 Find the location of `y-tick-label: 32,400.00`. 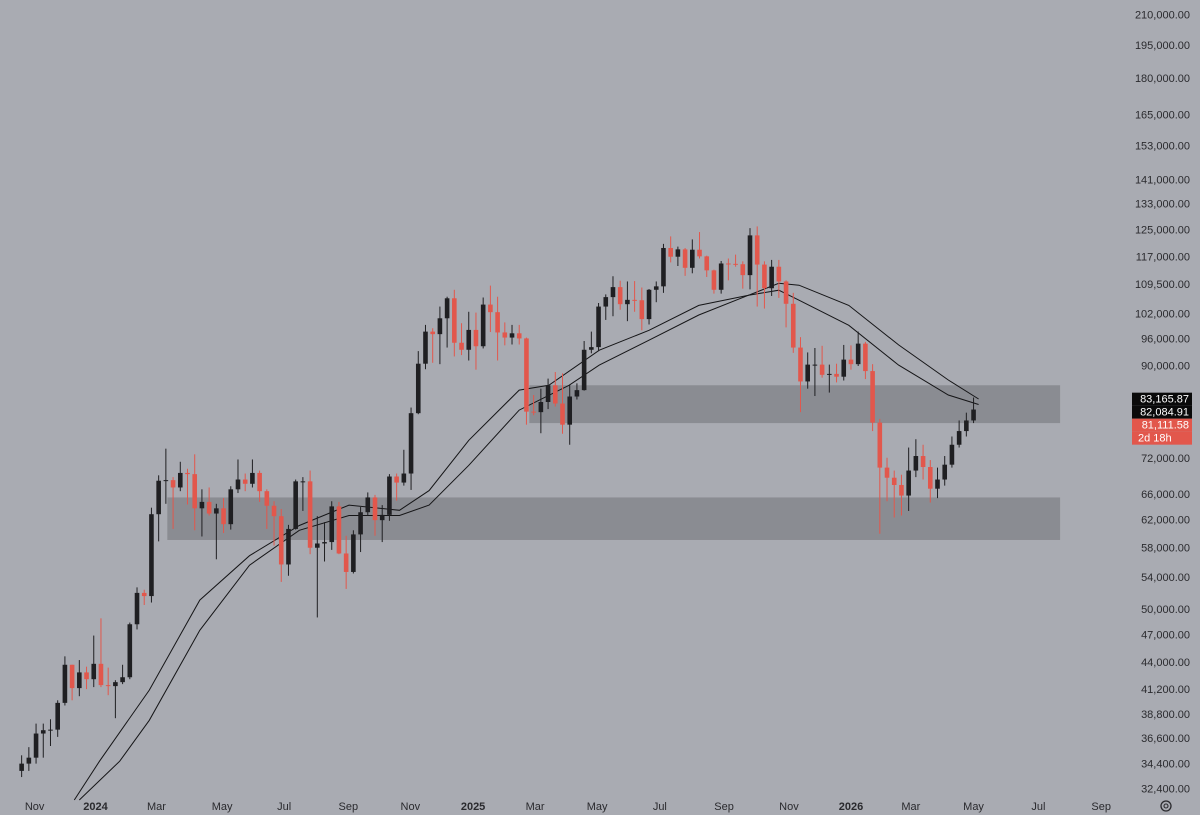

y-tick-label: 32,400.00 is located at coordinates (1165, 790).